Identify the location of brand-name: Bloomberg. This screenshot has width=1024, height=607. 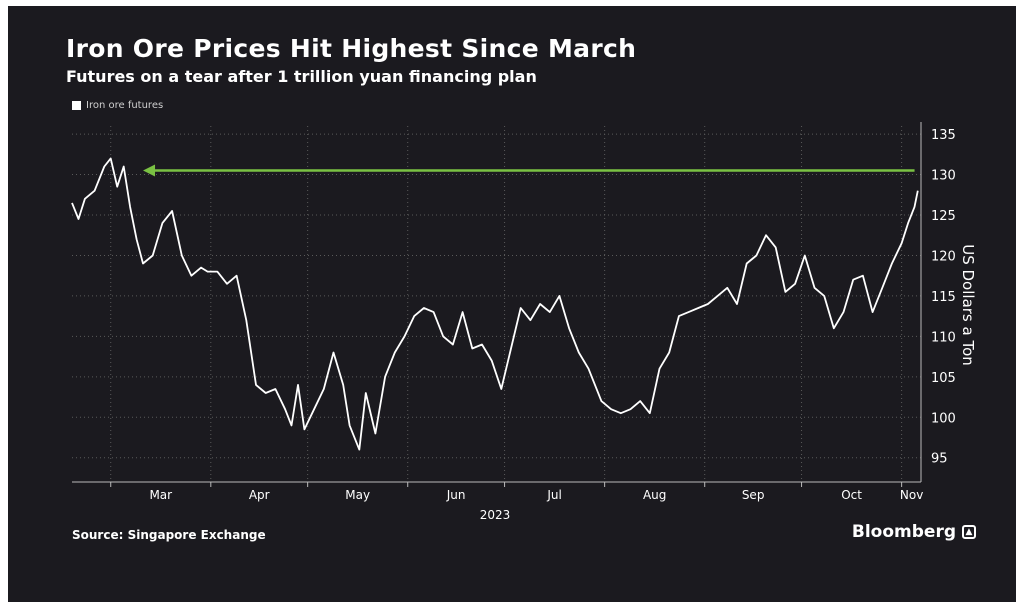
(903, 532).